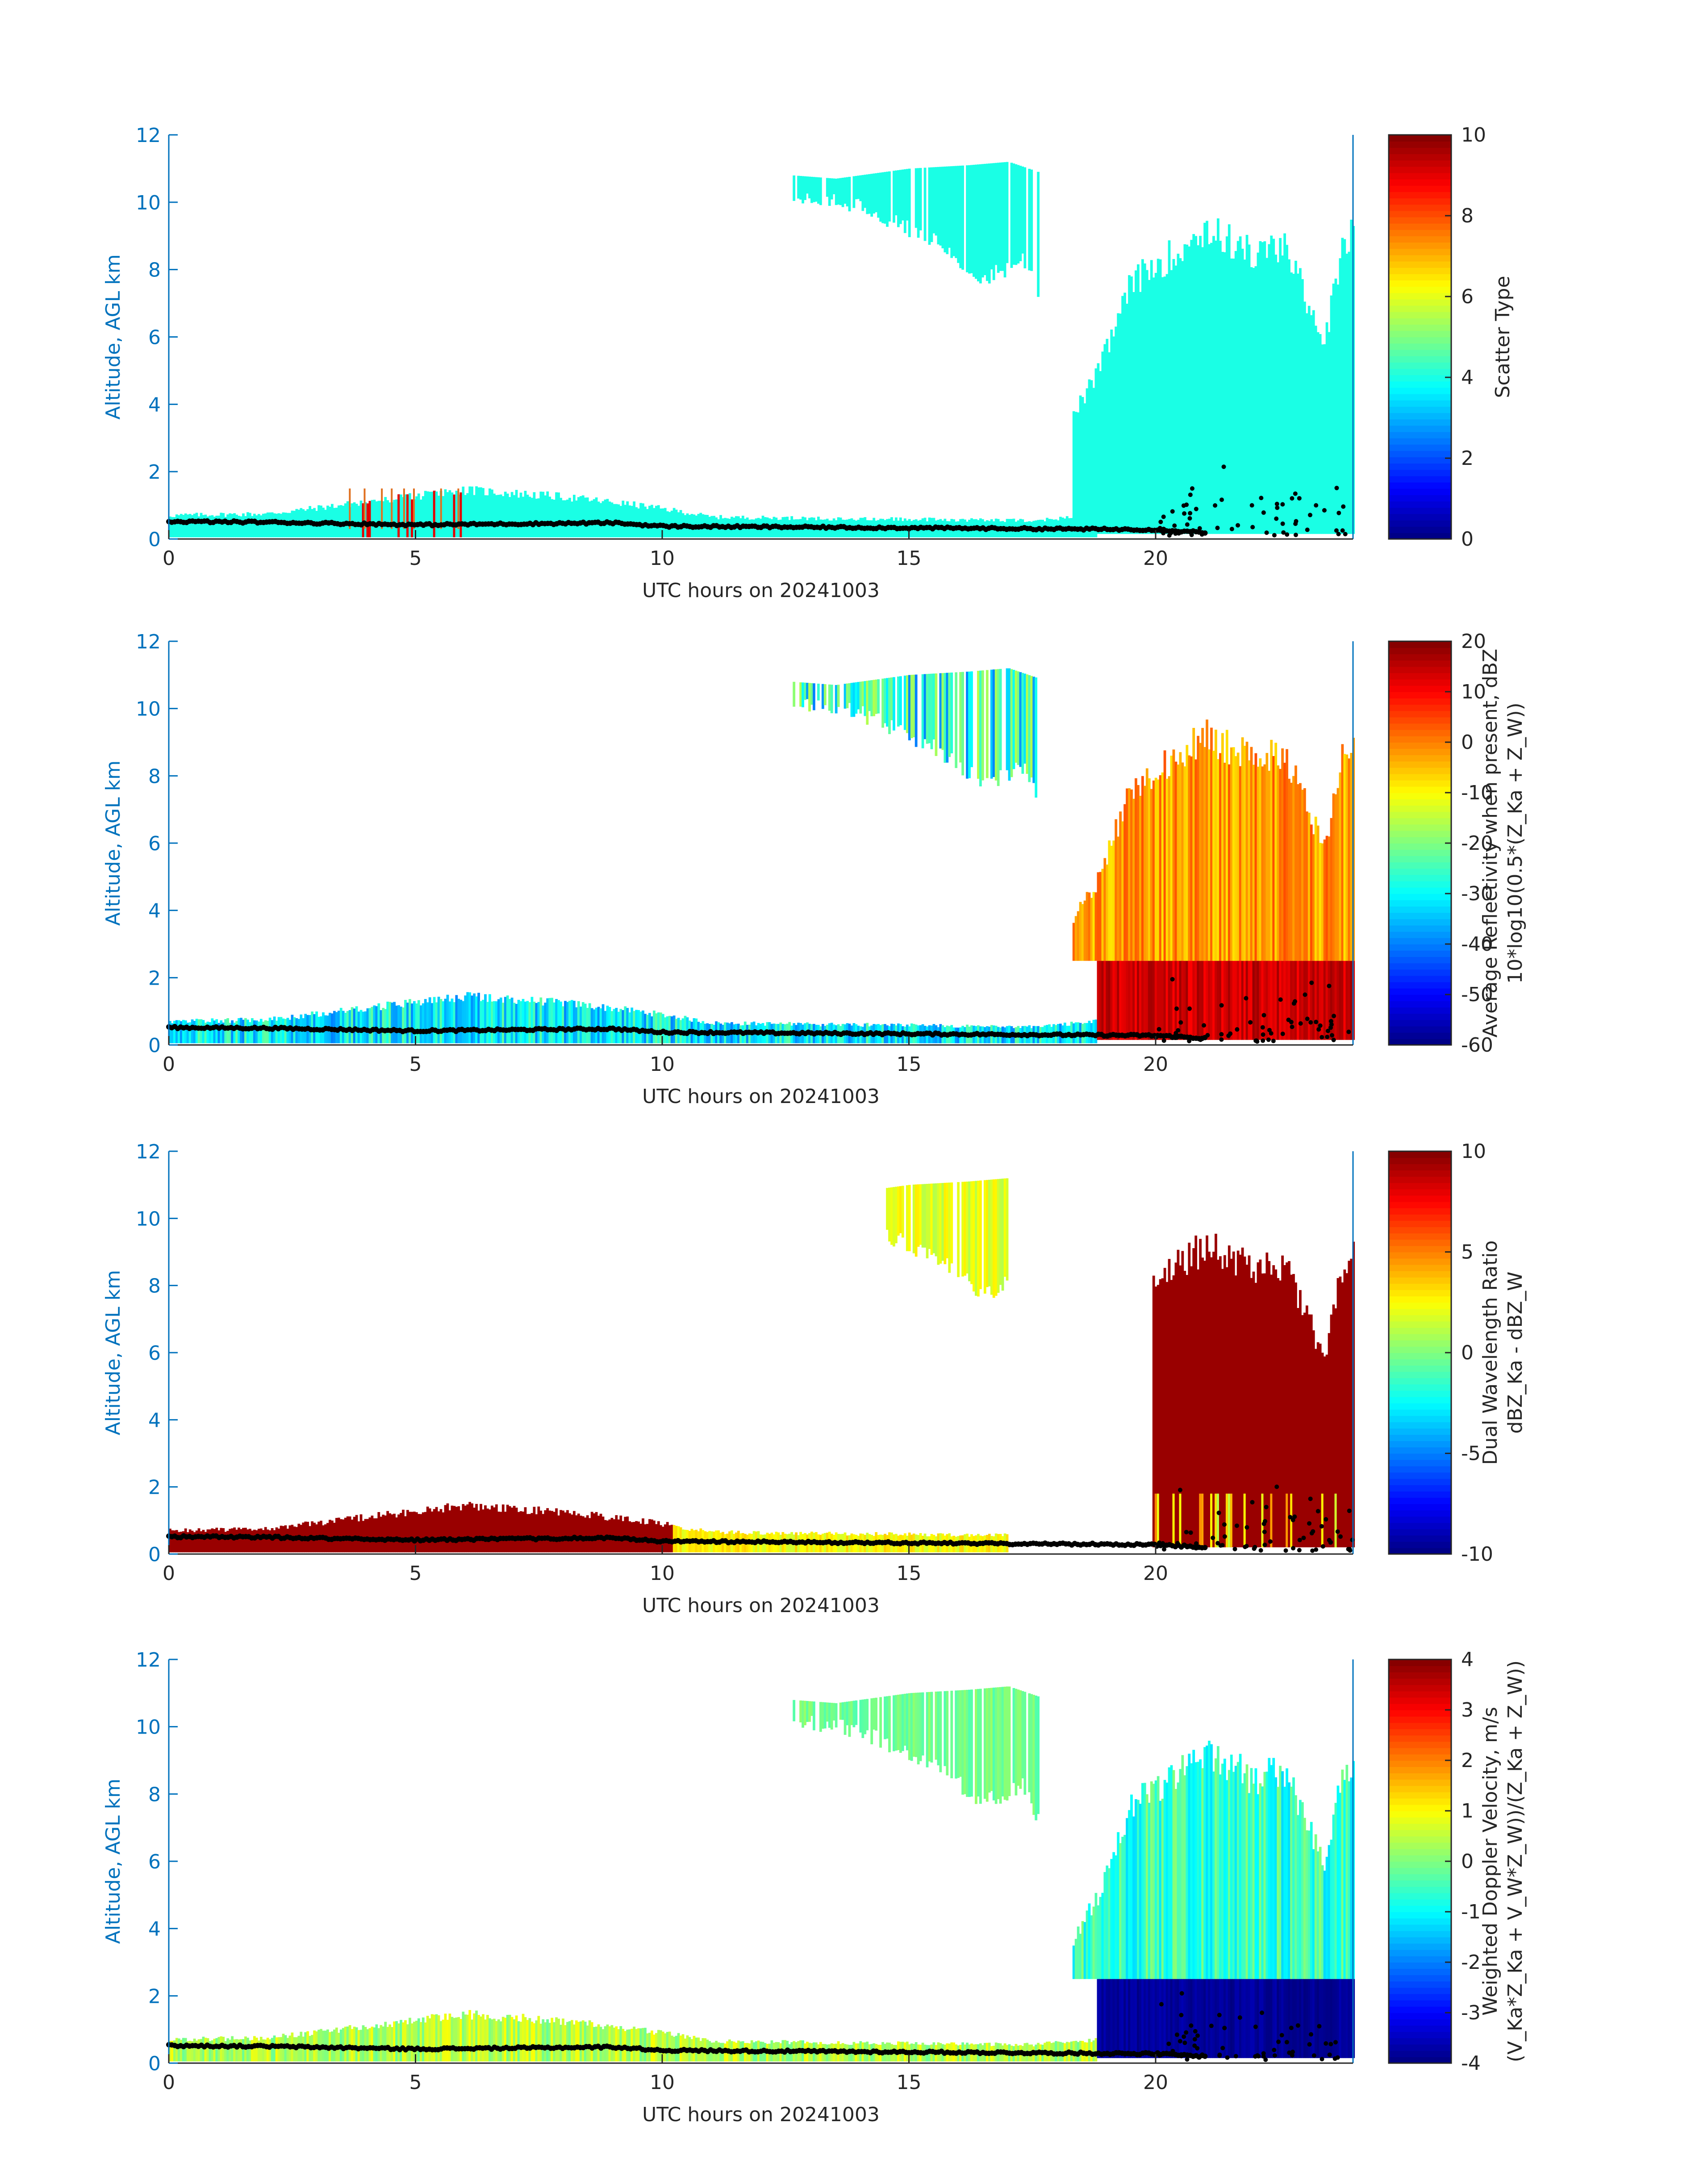 The image size is (1708, 2177). Describe the element at coordinates (909, 1064) in the screenshot. I see `x-tick-label: 15` at that location.